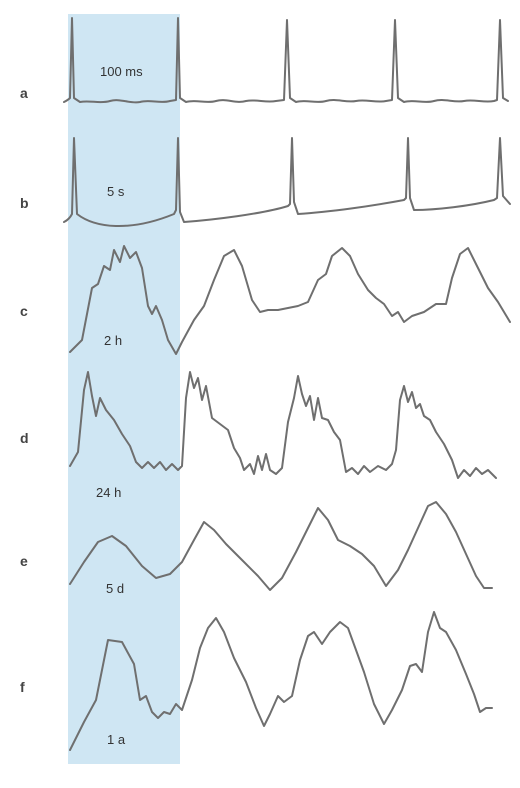 The height and width of the screenshot is (788, 520). Describe the element at coordinates (116, 191) in the screenshot. I see `period-label-b: 5 s` at that location.